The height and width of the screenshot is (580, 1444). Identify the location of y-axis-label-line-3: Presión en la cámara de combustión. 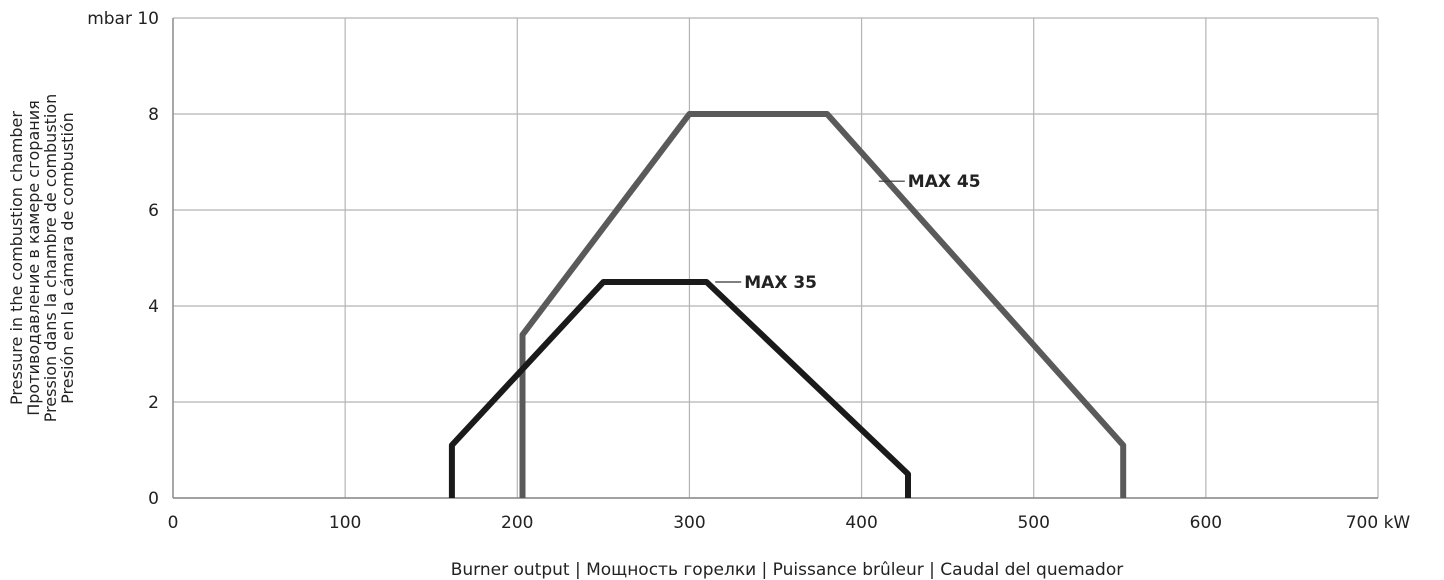
(67, 258).